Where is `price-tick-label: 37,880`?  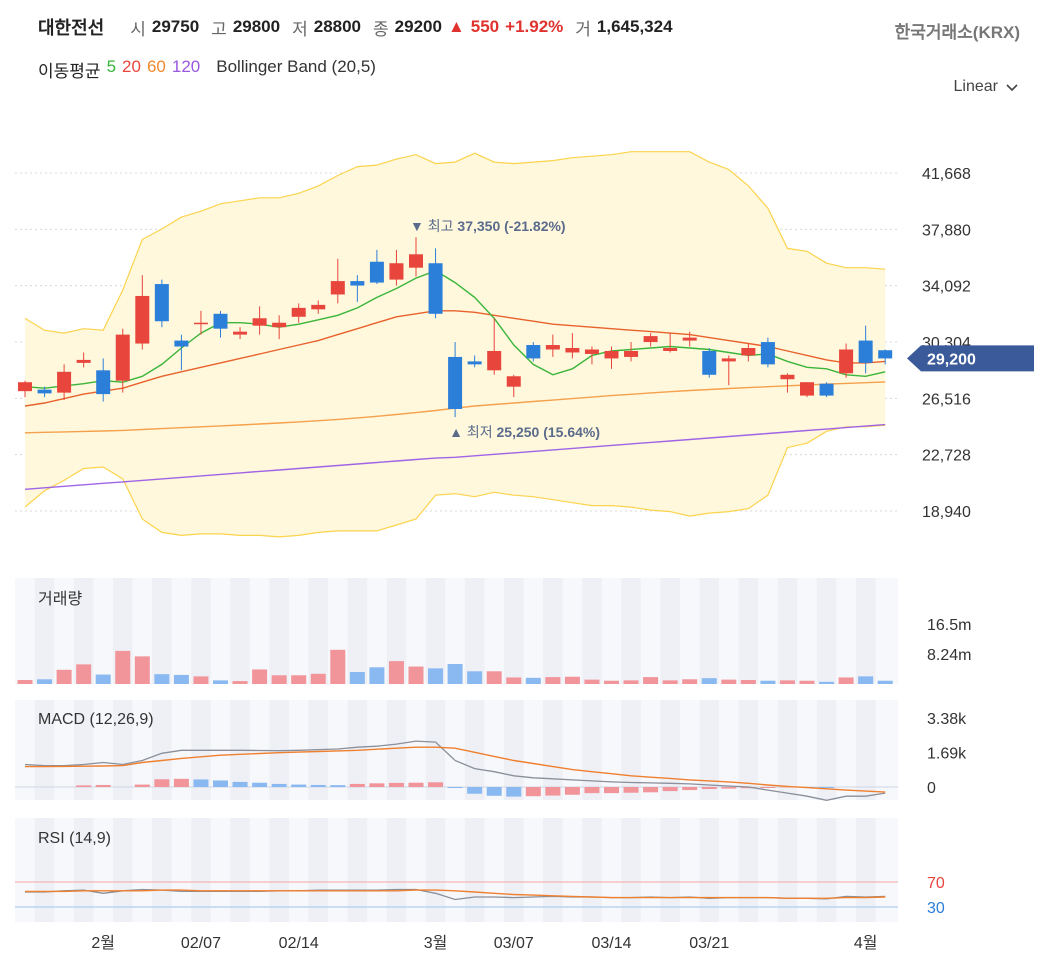 price-tick-label: 37,880 is located at coordinates (946, 230).